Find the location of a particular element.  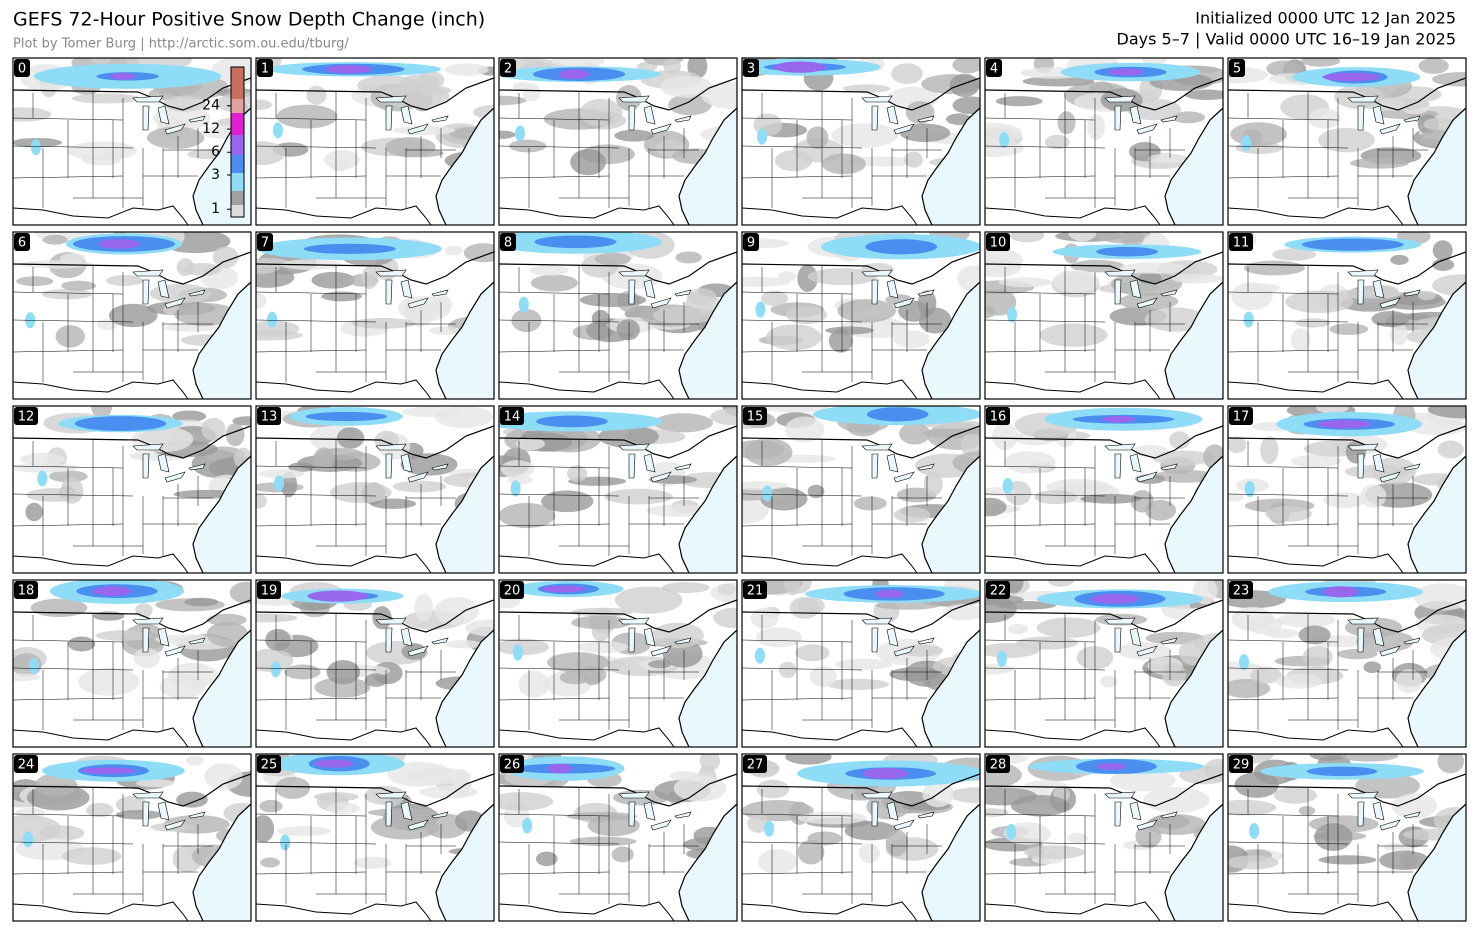

map-panel: 26 is located at coordinates (618, 837).